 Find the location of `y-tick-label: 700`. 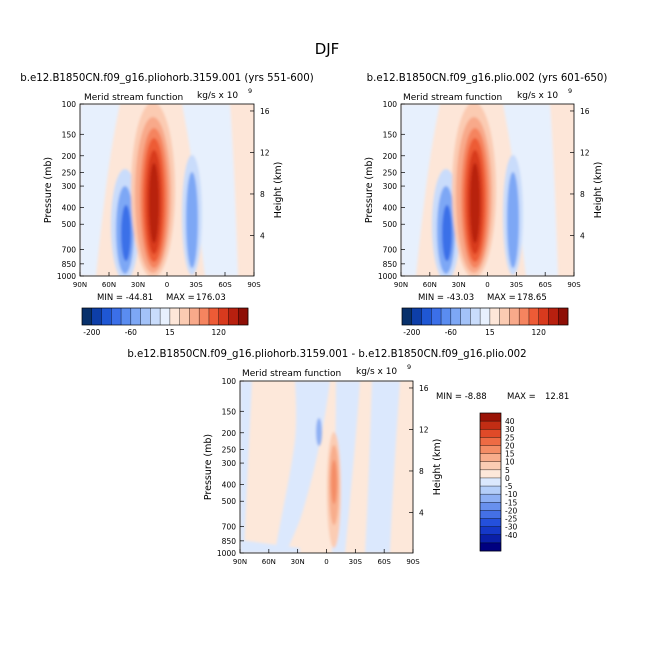

y-tick-label: 700 is located at coordinates (69, 249).